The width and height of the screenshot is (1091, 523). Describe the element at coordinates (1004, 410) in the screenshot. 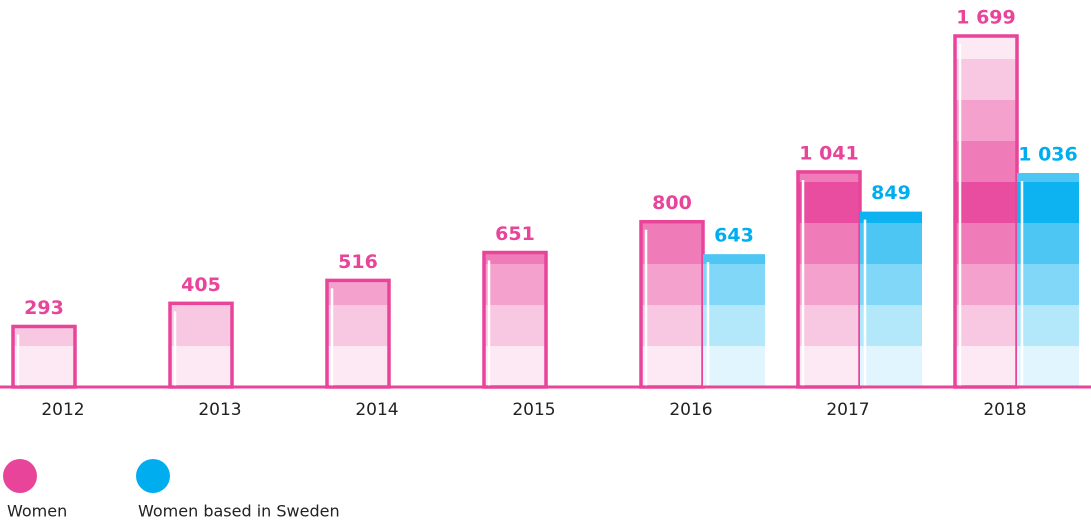

I see `x-tick-label: 2018` at that location.